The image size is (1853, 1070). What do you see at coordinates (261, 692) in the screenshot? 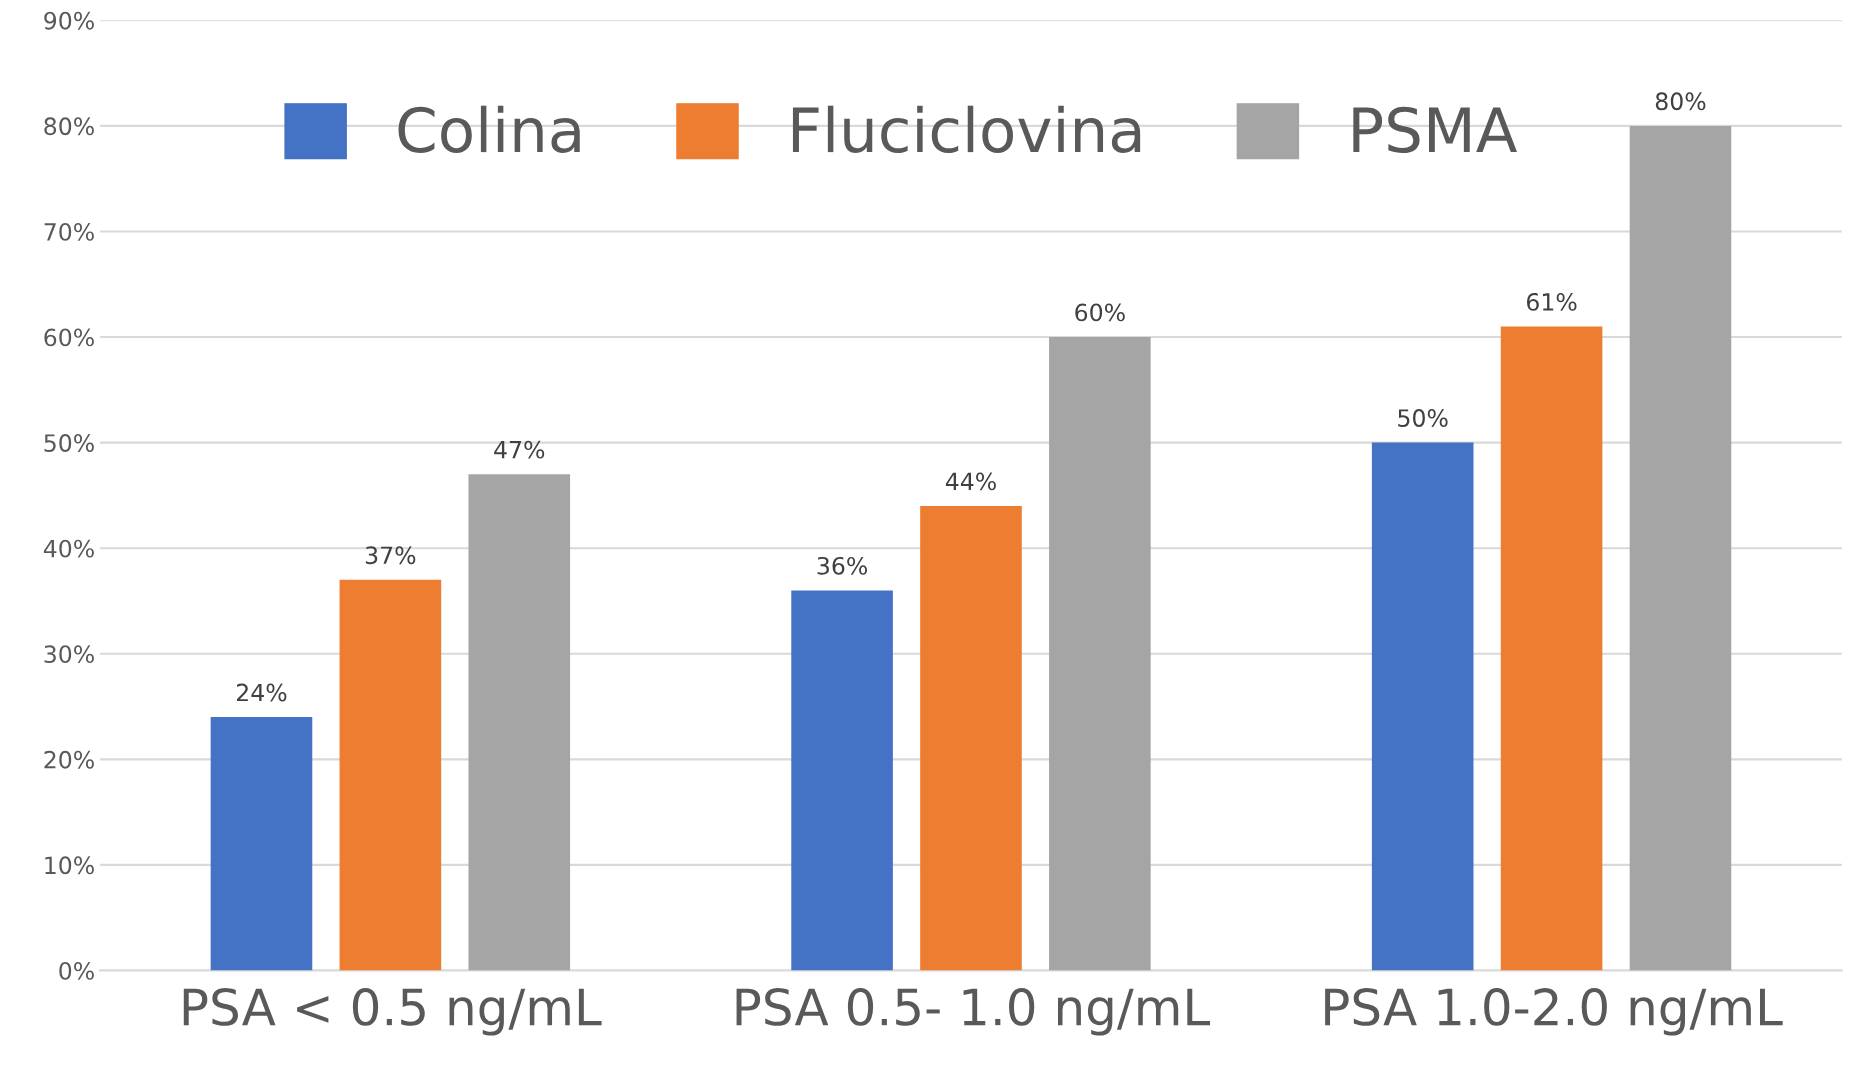
I see `data-label: 24%` at bounding box center [261, 692].